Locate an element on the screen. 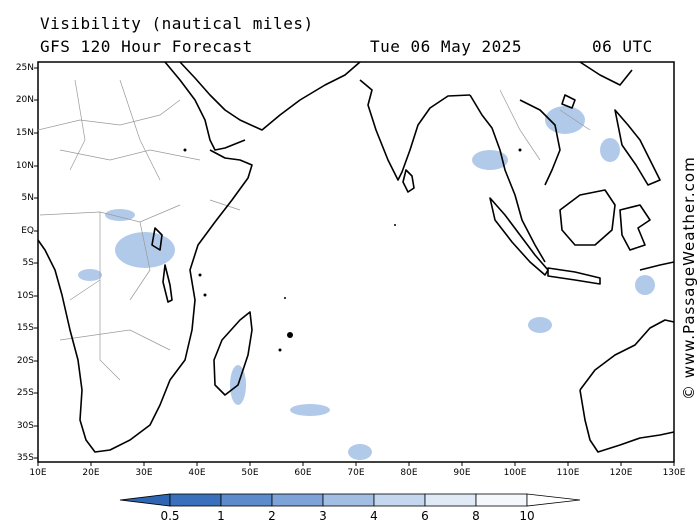 Image resolution: width=700 pixels, height=525 pixels. lon-label-130e: 130E is located at coordinates (674, 473).